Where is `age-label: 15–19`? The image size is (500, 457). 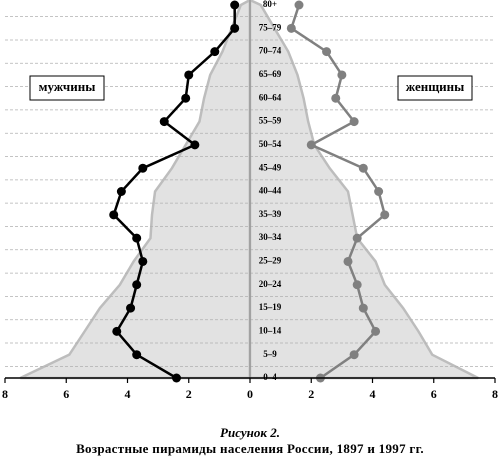
age-label: 15–19 is located at coordinates (270, 307).